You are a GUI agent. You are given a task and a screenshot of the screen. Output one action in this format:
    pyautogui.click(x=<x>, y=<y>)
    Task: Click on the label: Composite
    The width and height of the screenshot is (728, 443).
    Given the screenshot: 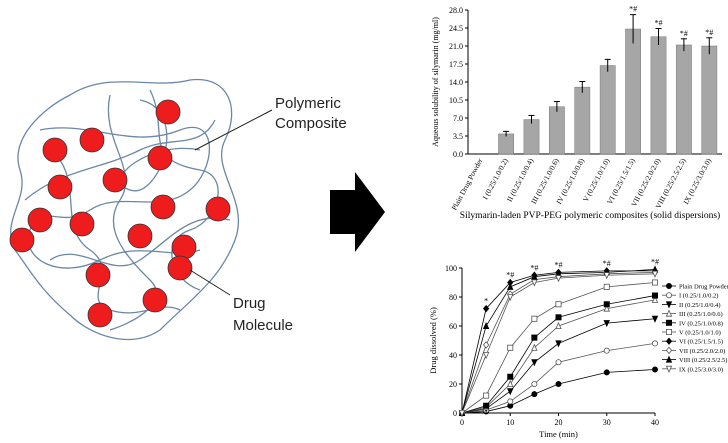 What is the action you would take?
    pyautogui.click(x=311, y=123)
    